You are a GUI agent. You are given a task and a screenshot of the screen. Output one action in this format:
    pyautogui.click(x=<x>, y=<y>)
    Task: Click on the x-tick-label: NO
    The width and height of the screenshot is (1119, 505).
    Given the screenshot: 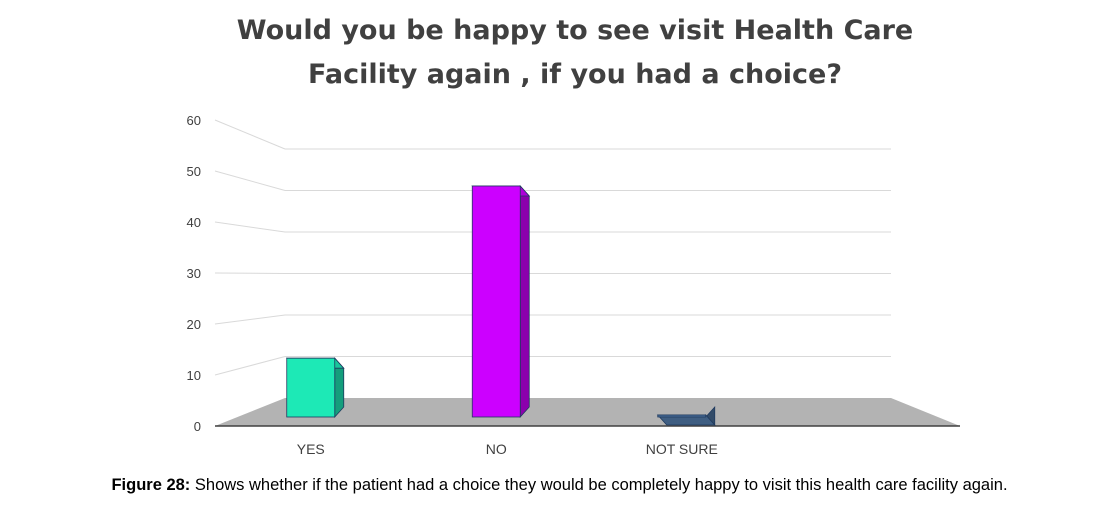 What is the action you would take?
    pyautogui.click(x=496, y=449)
    